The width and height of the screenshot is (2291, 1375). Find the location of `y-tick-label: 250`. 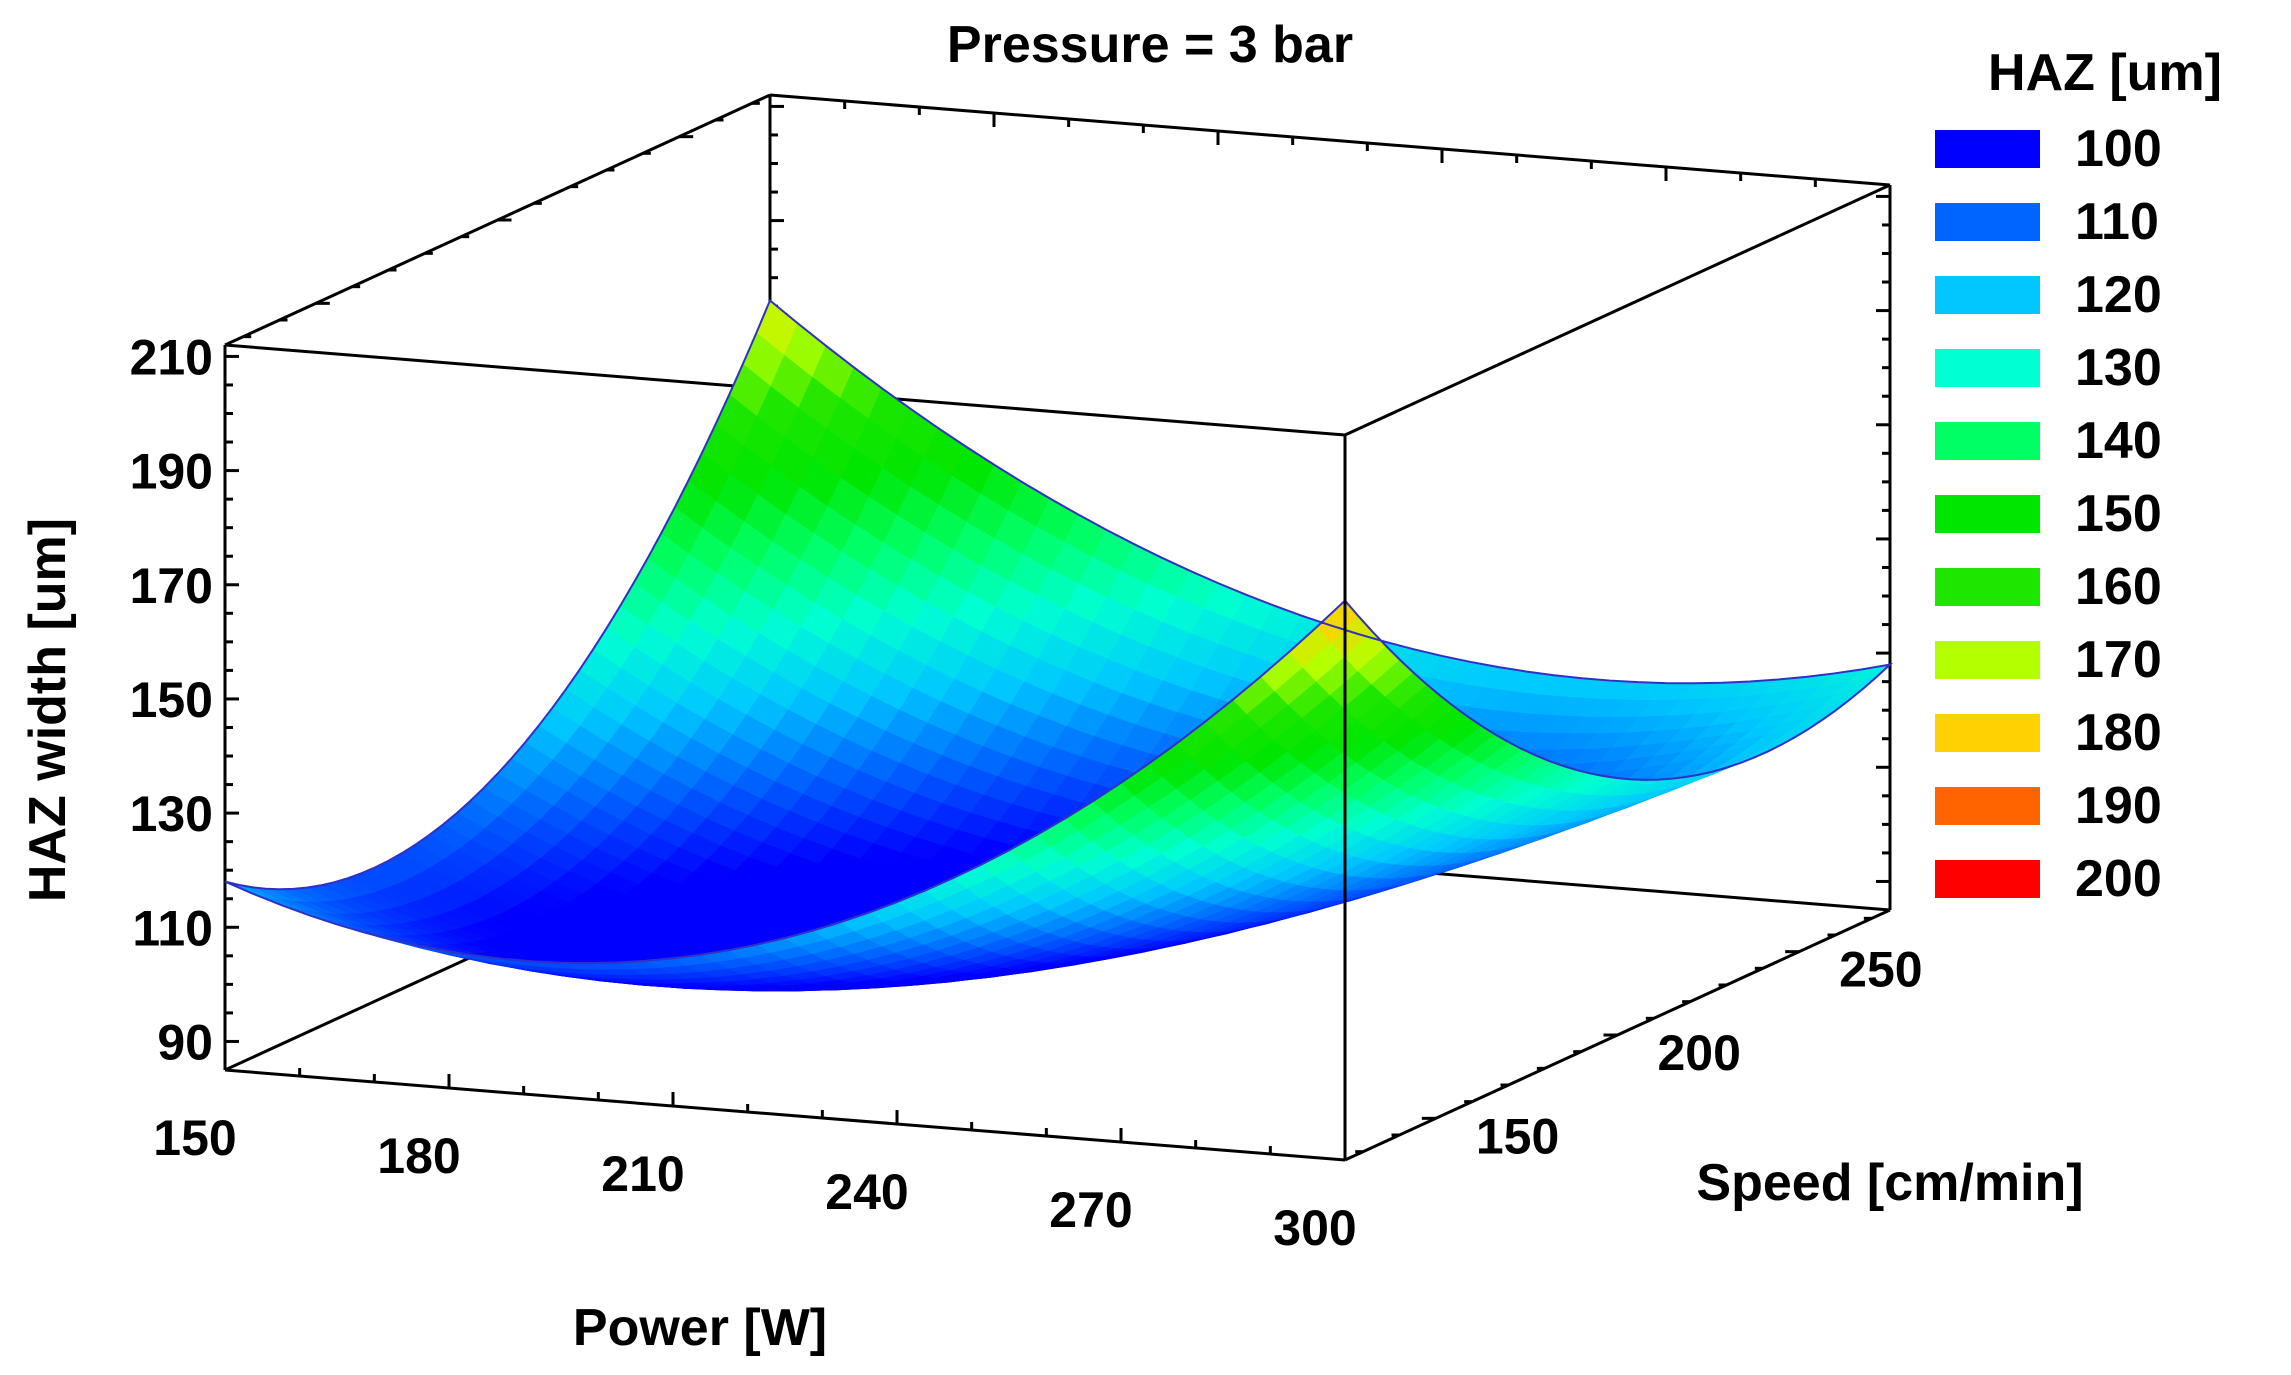

y-tick-label: 250 is located at coordinates (1880, 970).